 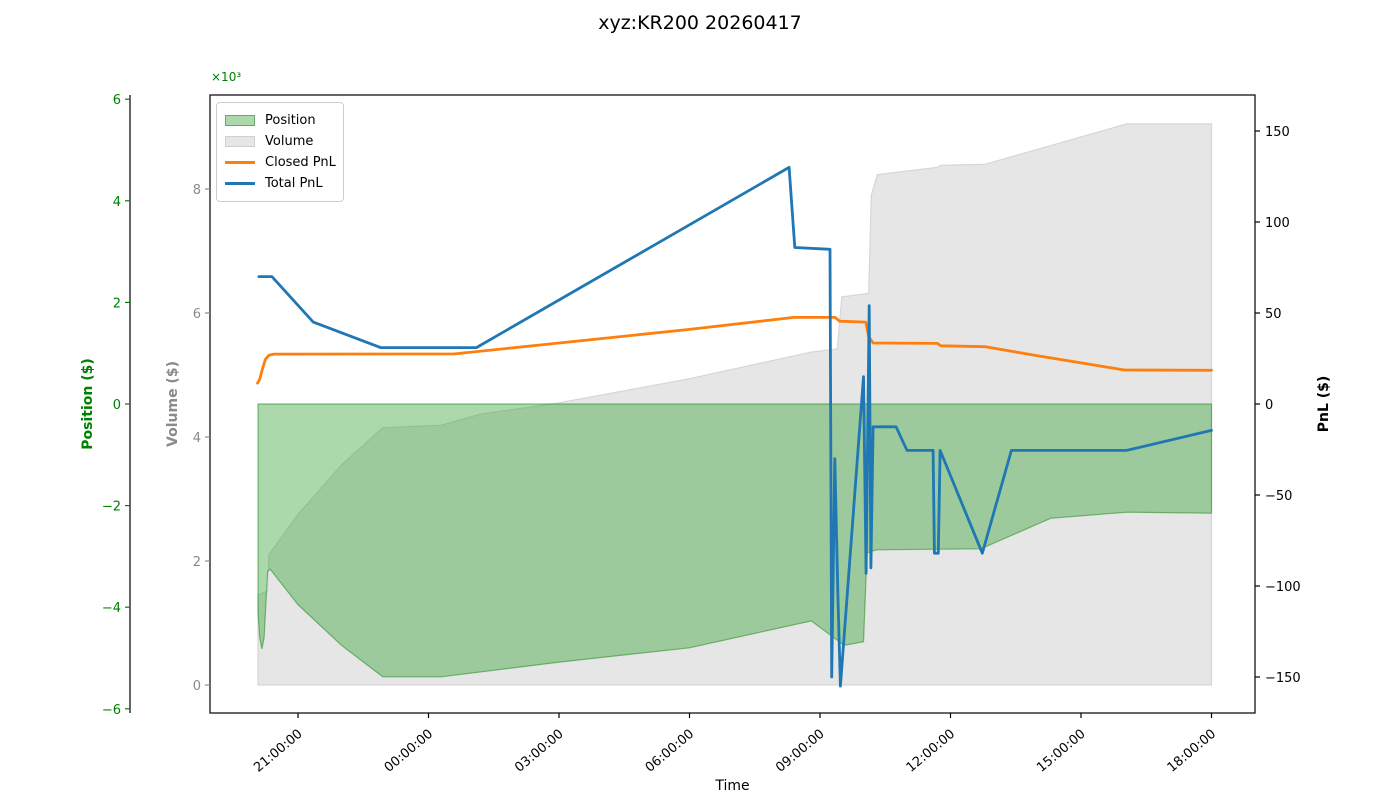 What do you see at coordinates (240, 162) in the screenshot?
I see `closed-pnl-swatch` at bounding box center [240, 162].